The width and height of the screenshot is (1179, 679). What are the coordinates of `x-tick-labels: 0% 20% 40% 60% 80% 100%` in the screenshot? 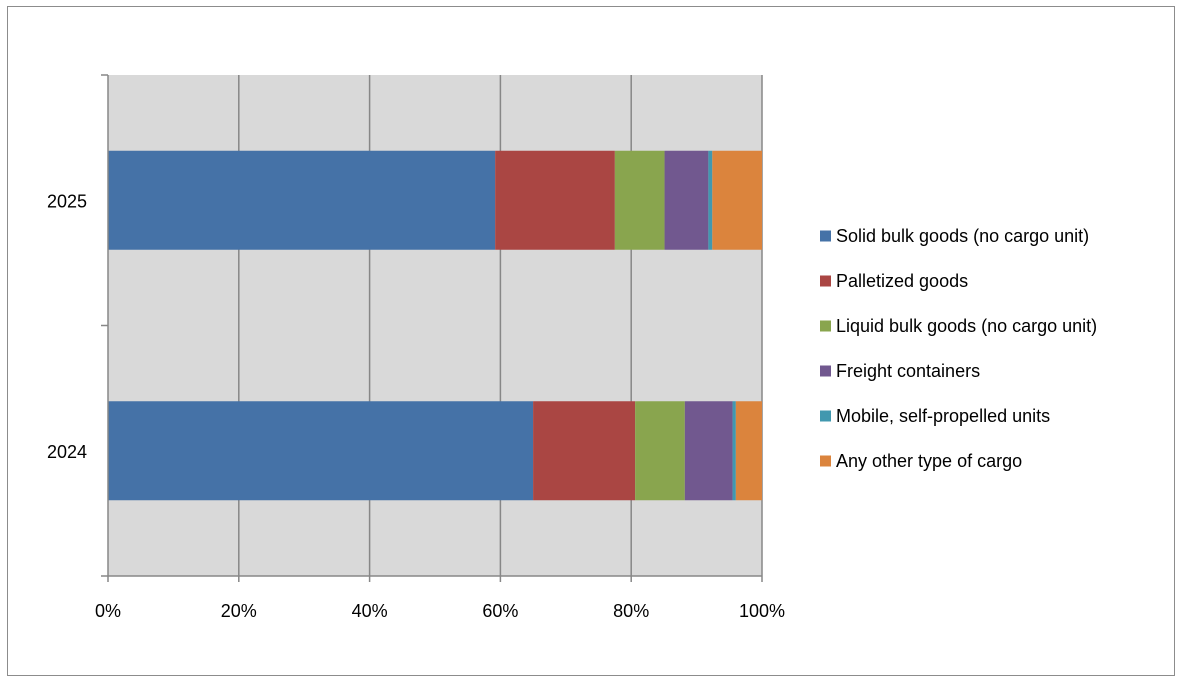 It's located at (440, 611).